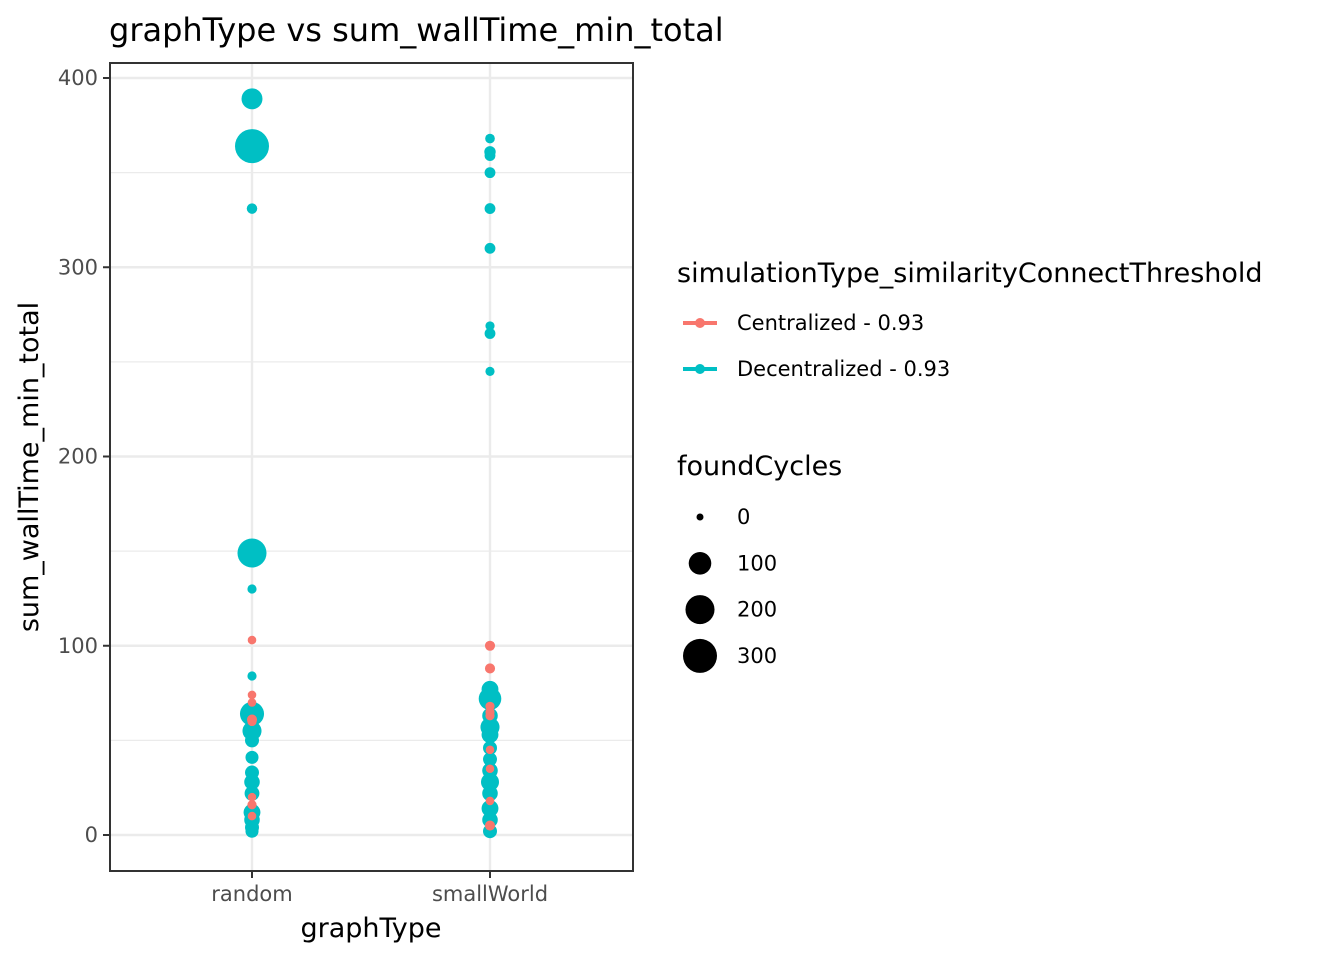 Image resolution: width=1344 pixels, height=960 pixels. Describe the element at coordinates (78, 457) in the screenshot. I see `y-tick-label: 200` at that location.